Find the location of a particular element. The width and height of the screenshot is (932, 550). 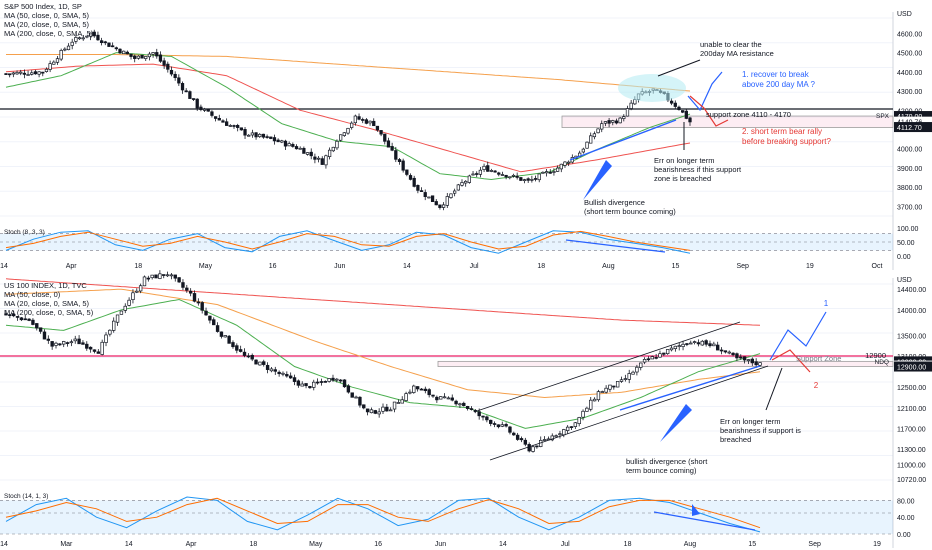

x-tick-label: May is located at coordinates (206, 266).